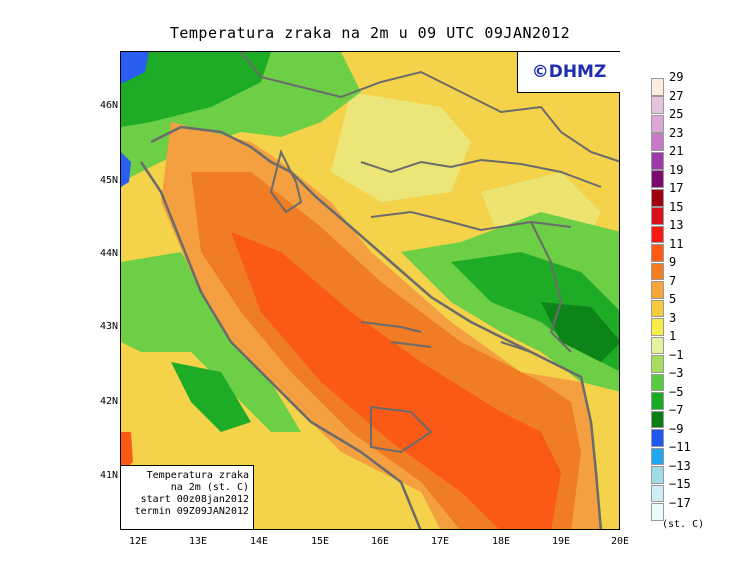 Image resolution: width=740 pixels, height=582 pixels. I want to click on apennine-colder-zone, so click(211, 397).